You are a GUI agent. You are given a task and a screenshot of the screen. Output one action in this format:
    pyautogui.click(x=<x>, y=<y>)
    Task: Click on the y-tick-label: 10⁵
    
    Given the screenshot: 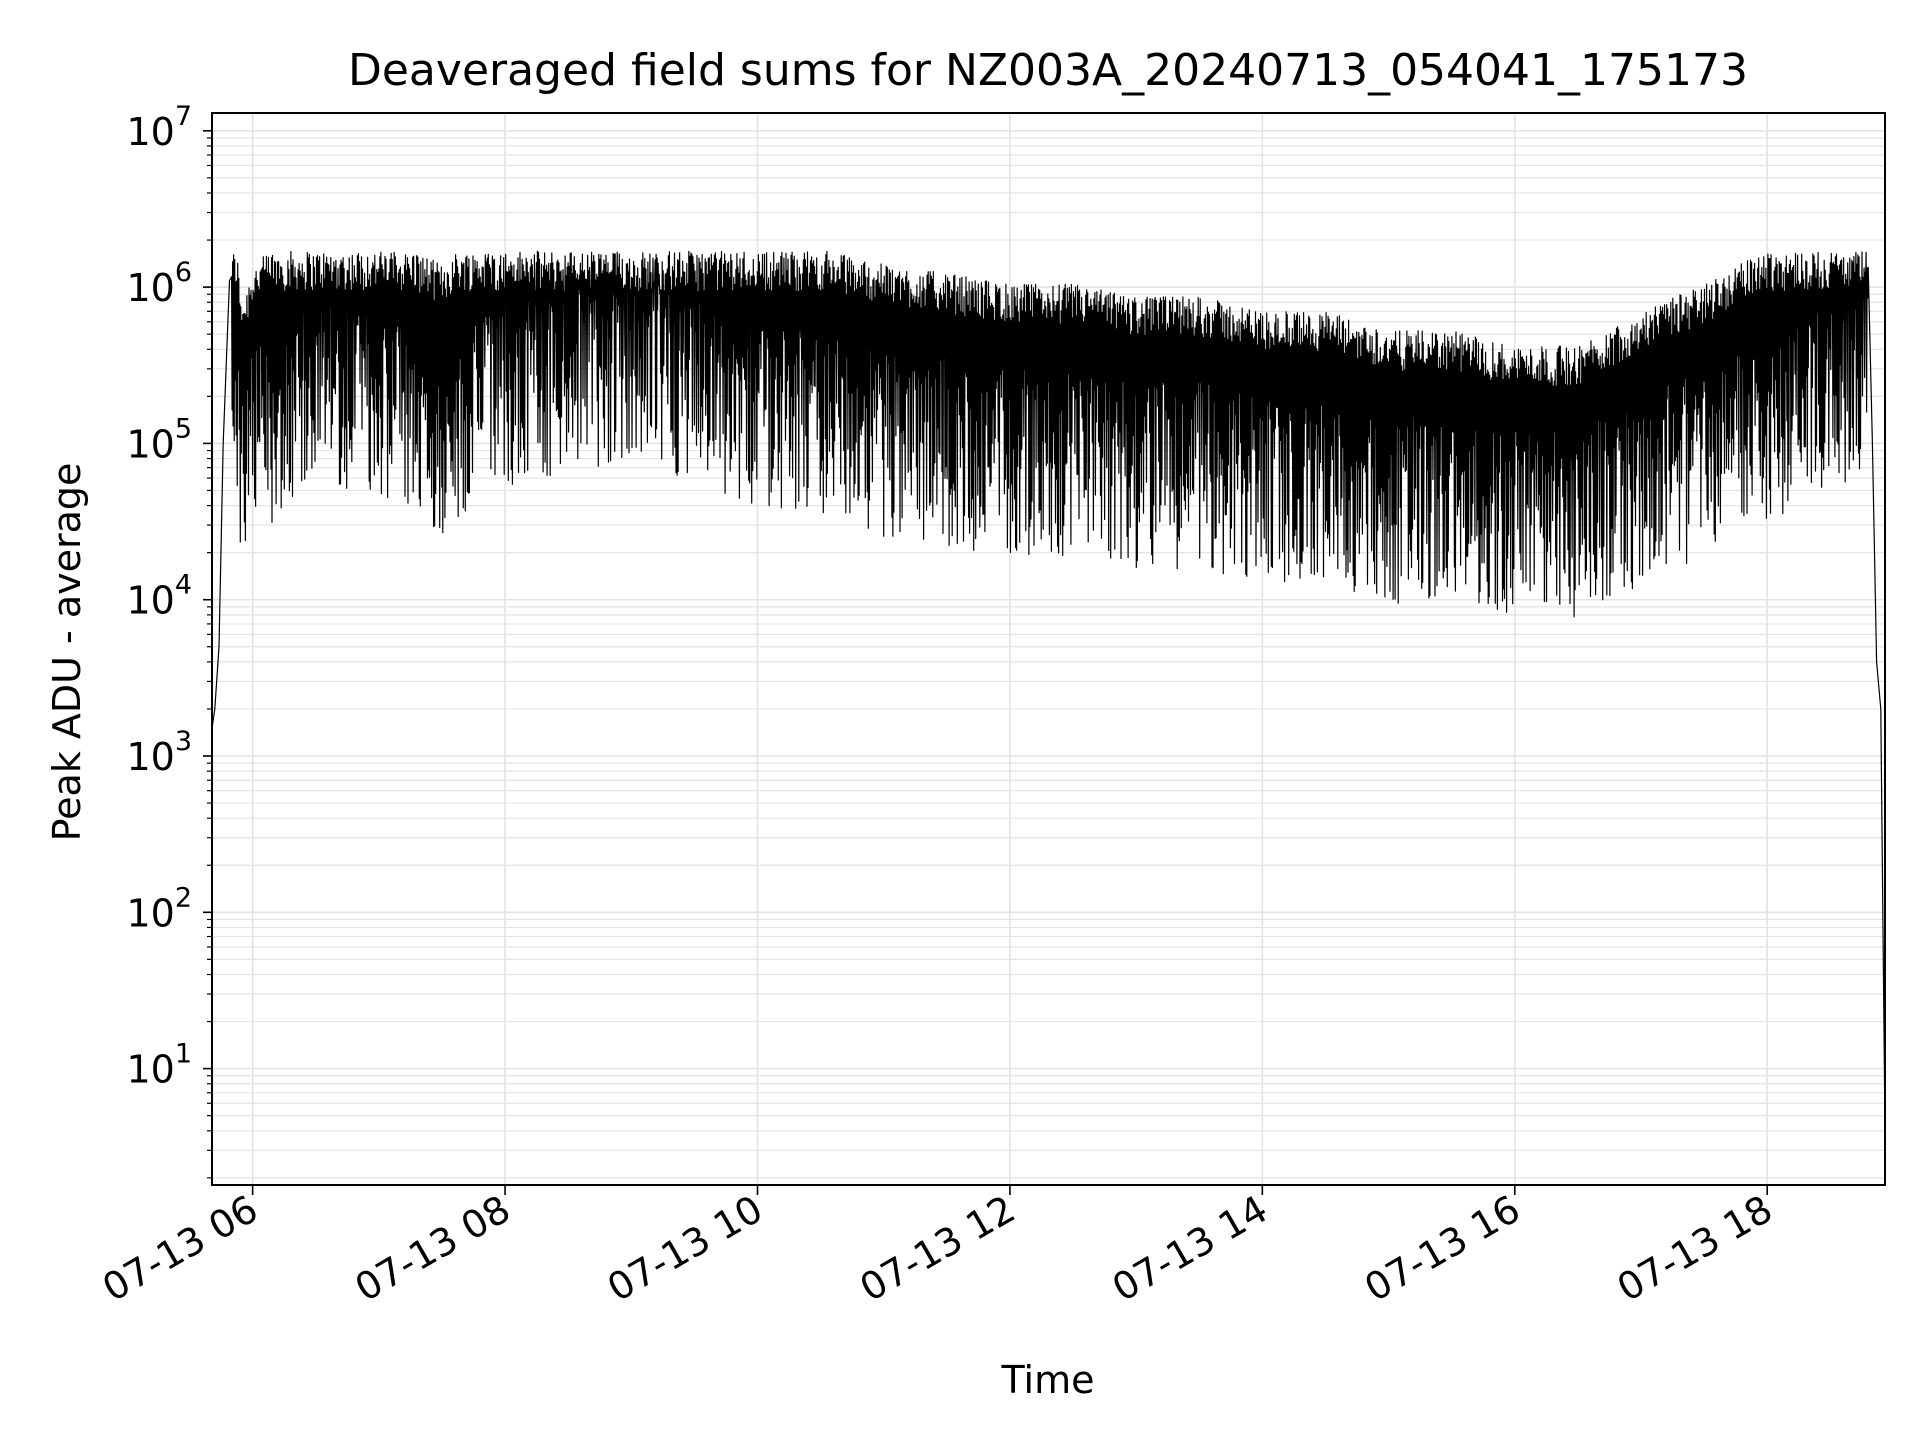 What is the action you would take?
    pyautogui.click(x=159, y=439)
    